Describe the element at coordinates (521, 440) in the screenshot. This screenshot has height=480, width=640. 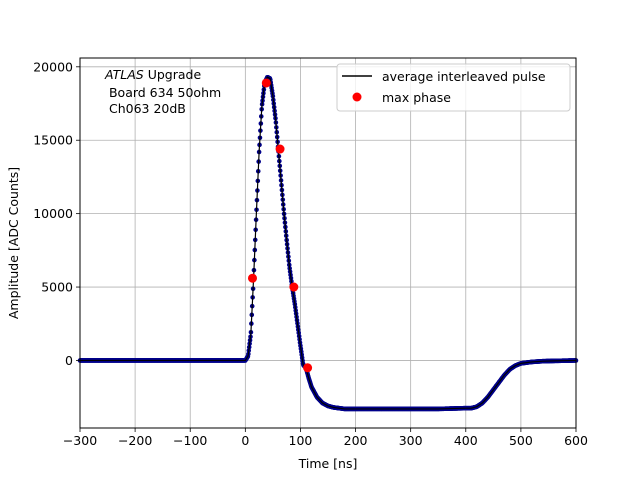
I see `x-tick-label: 500` at that location.